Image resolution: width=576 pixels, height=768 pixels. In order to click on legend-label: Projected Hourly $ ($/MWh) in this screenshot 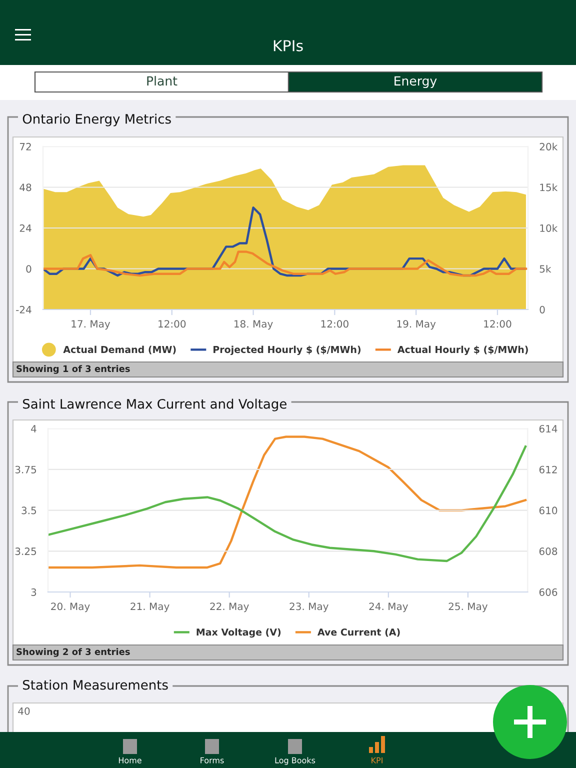, I will do `click(287, 351)`.